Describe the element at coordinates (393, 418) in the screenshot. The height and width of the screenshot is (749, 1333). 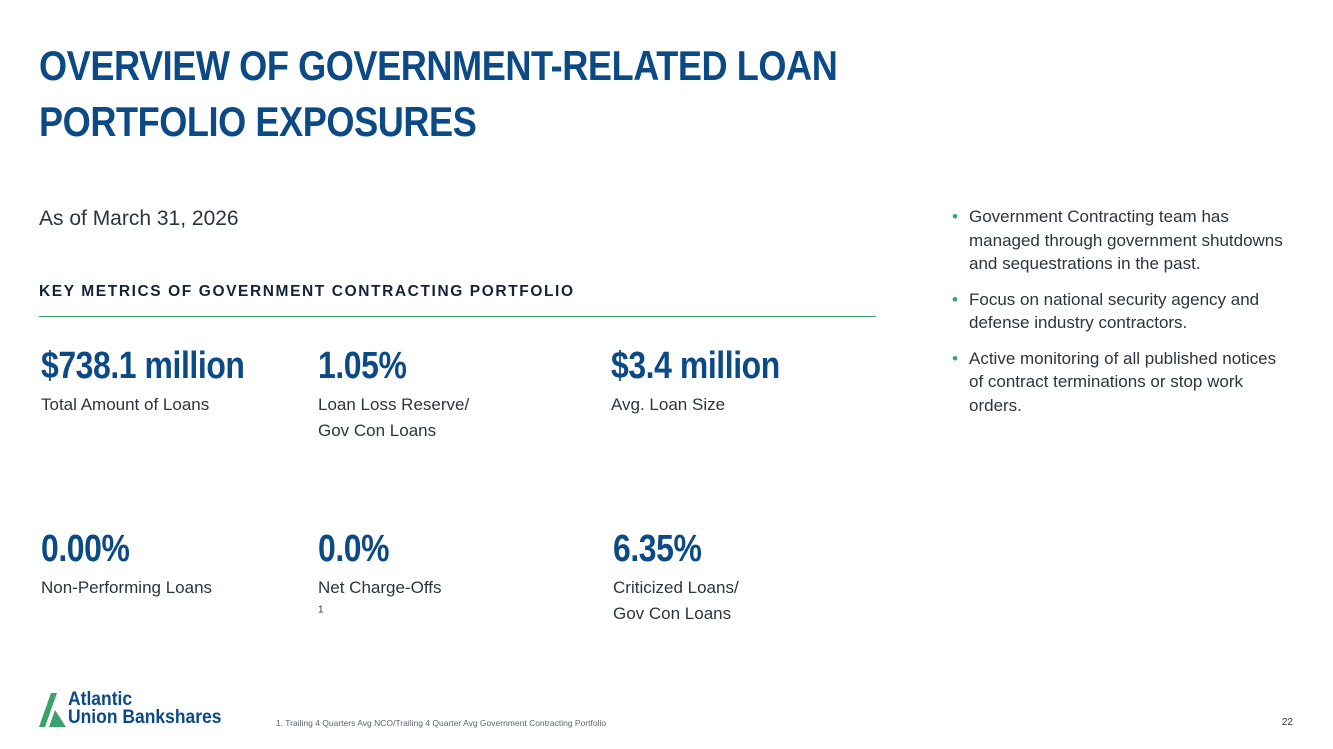
I see `metric-label: Loan Loss Reserve/ Gov Con Loans` at that location.